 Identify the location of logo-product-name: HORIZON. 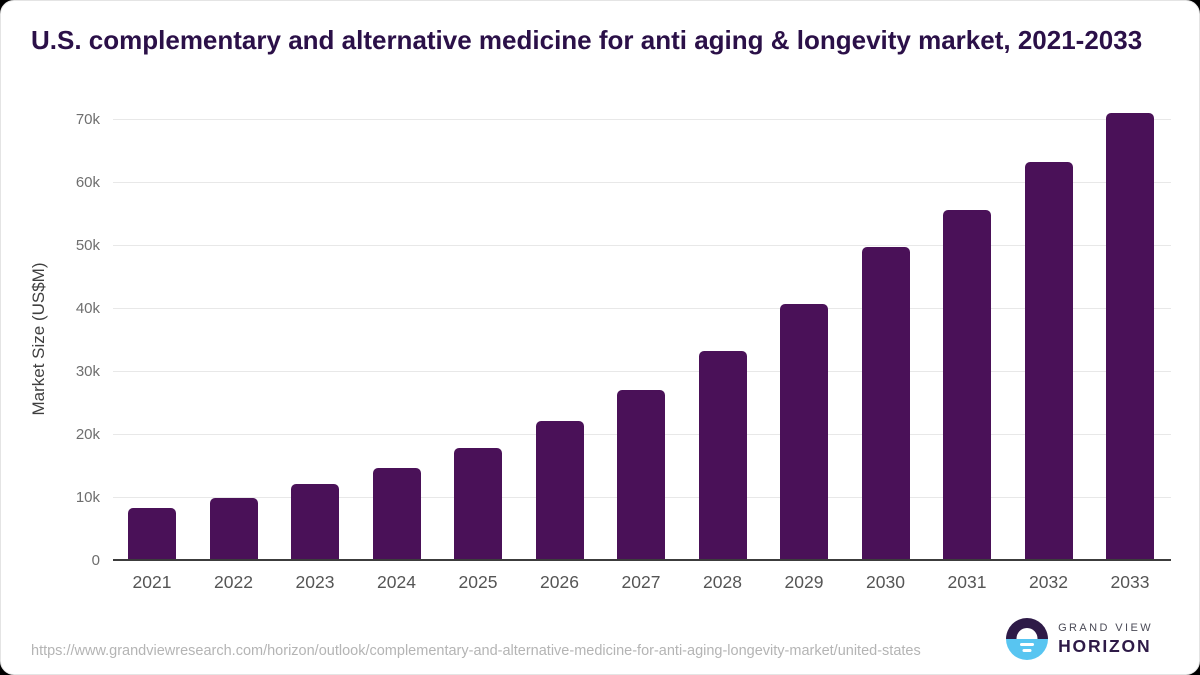
(1105, 645).